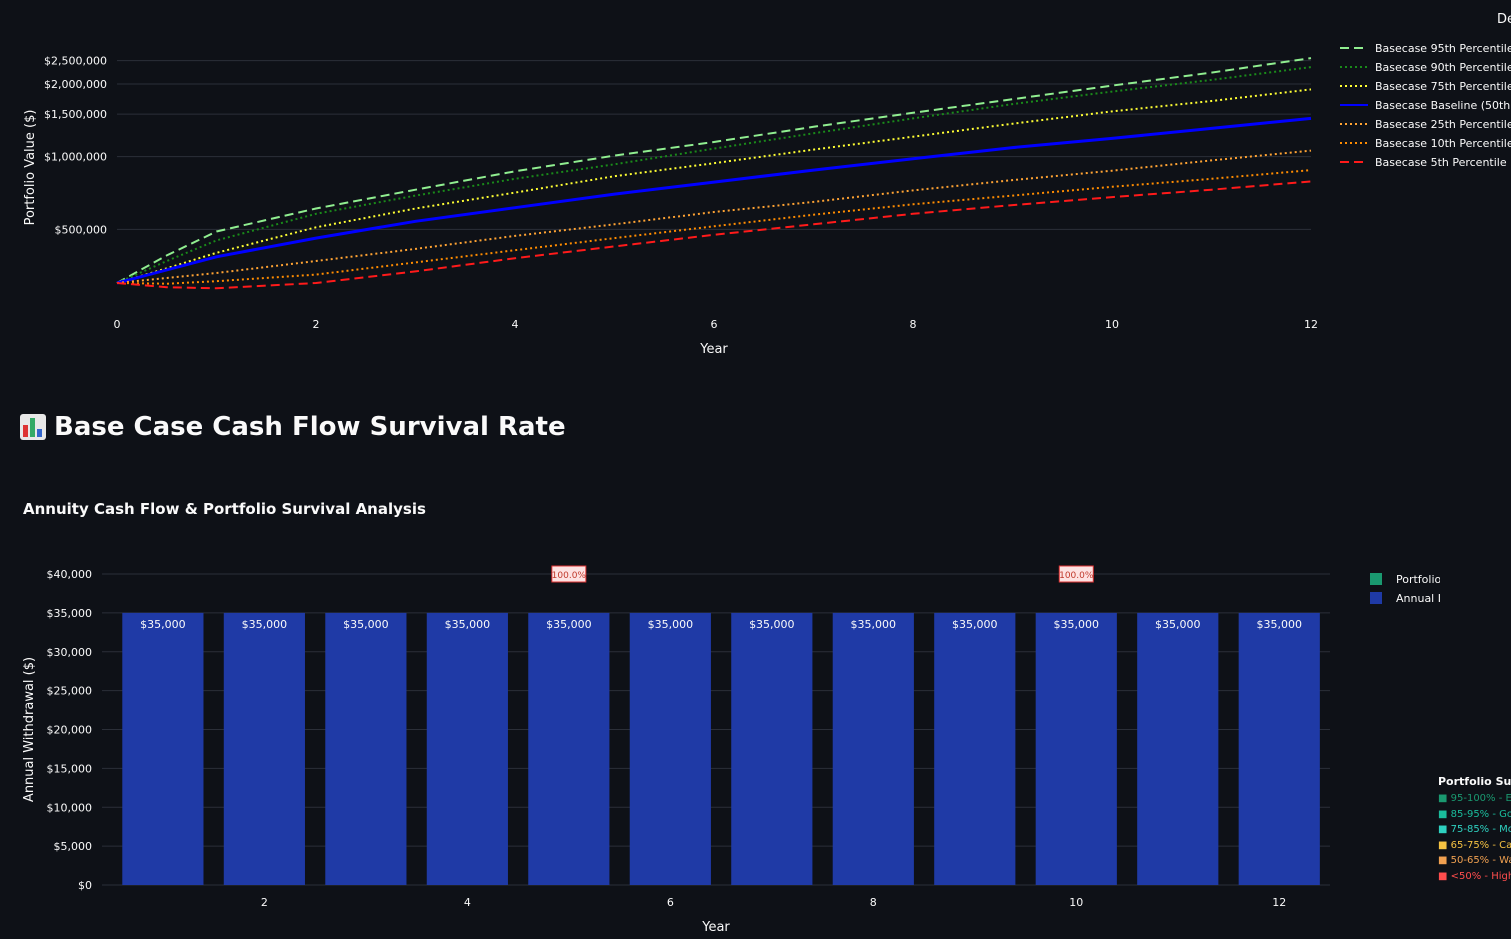 Image resolution: width=1511 pixels, height=939 pixels. What do you see at coordinates (70, 613) in the screenshot?
I see `y-tick-label: $35,000` at bounding box center [70, 613].